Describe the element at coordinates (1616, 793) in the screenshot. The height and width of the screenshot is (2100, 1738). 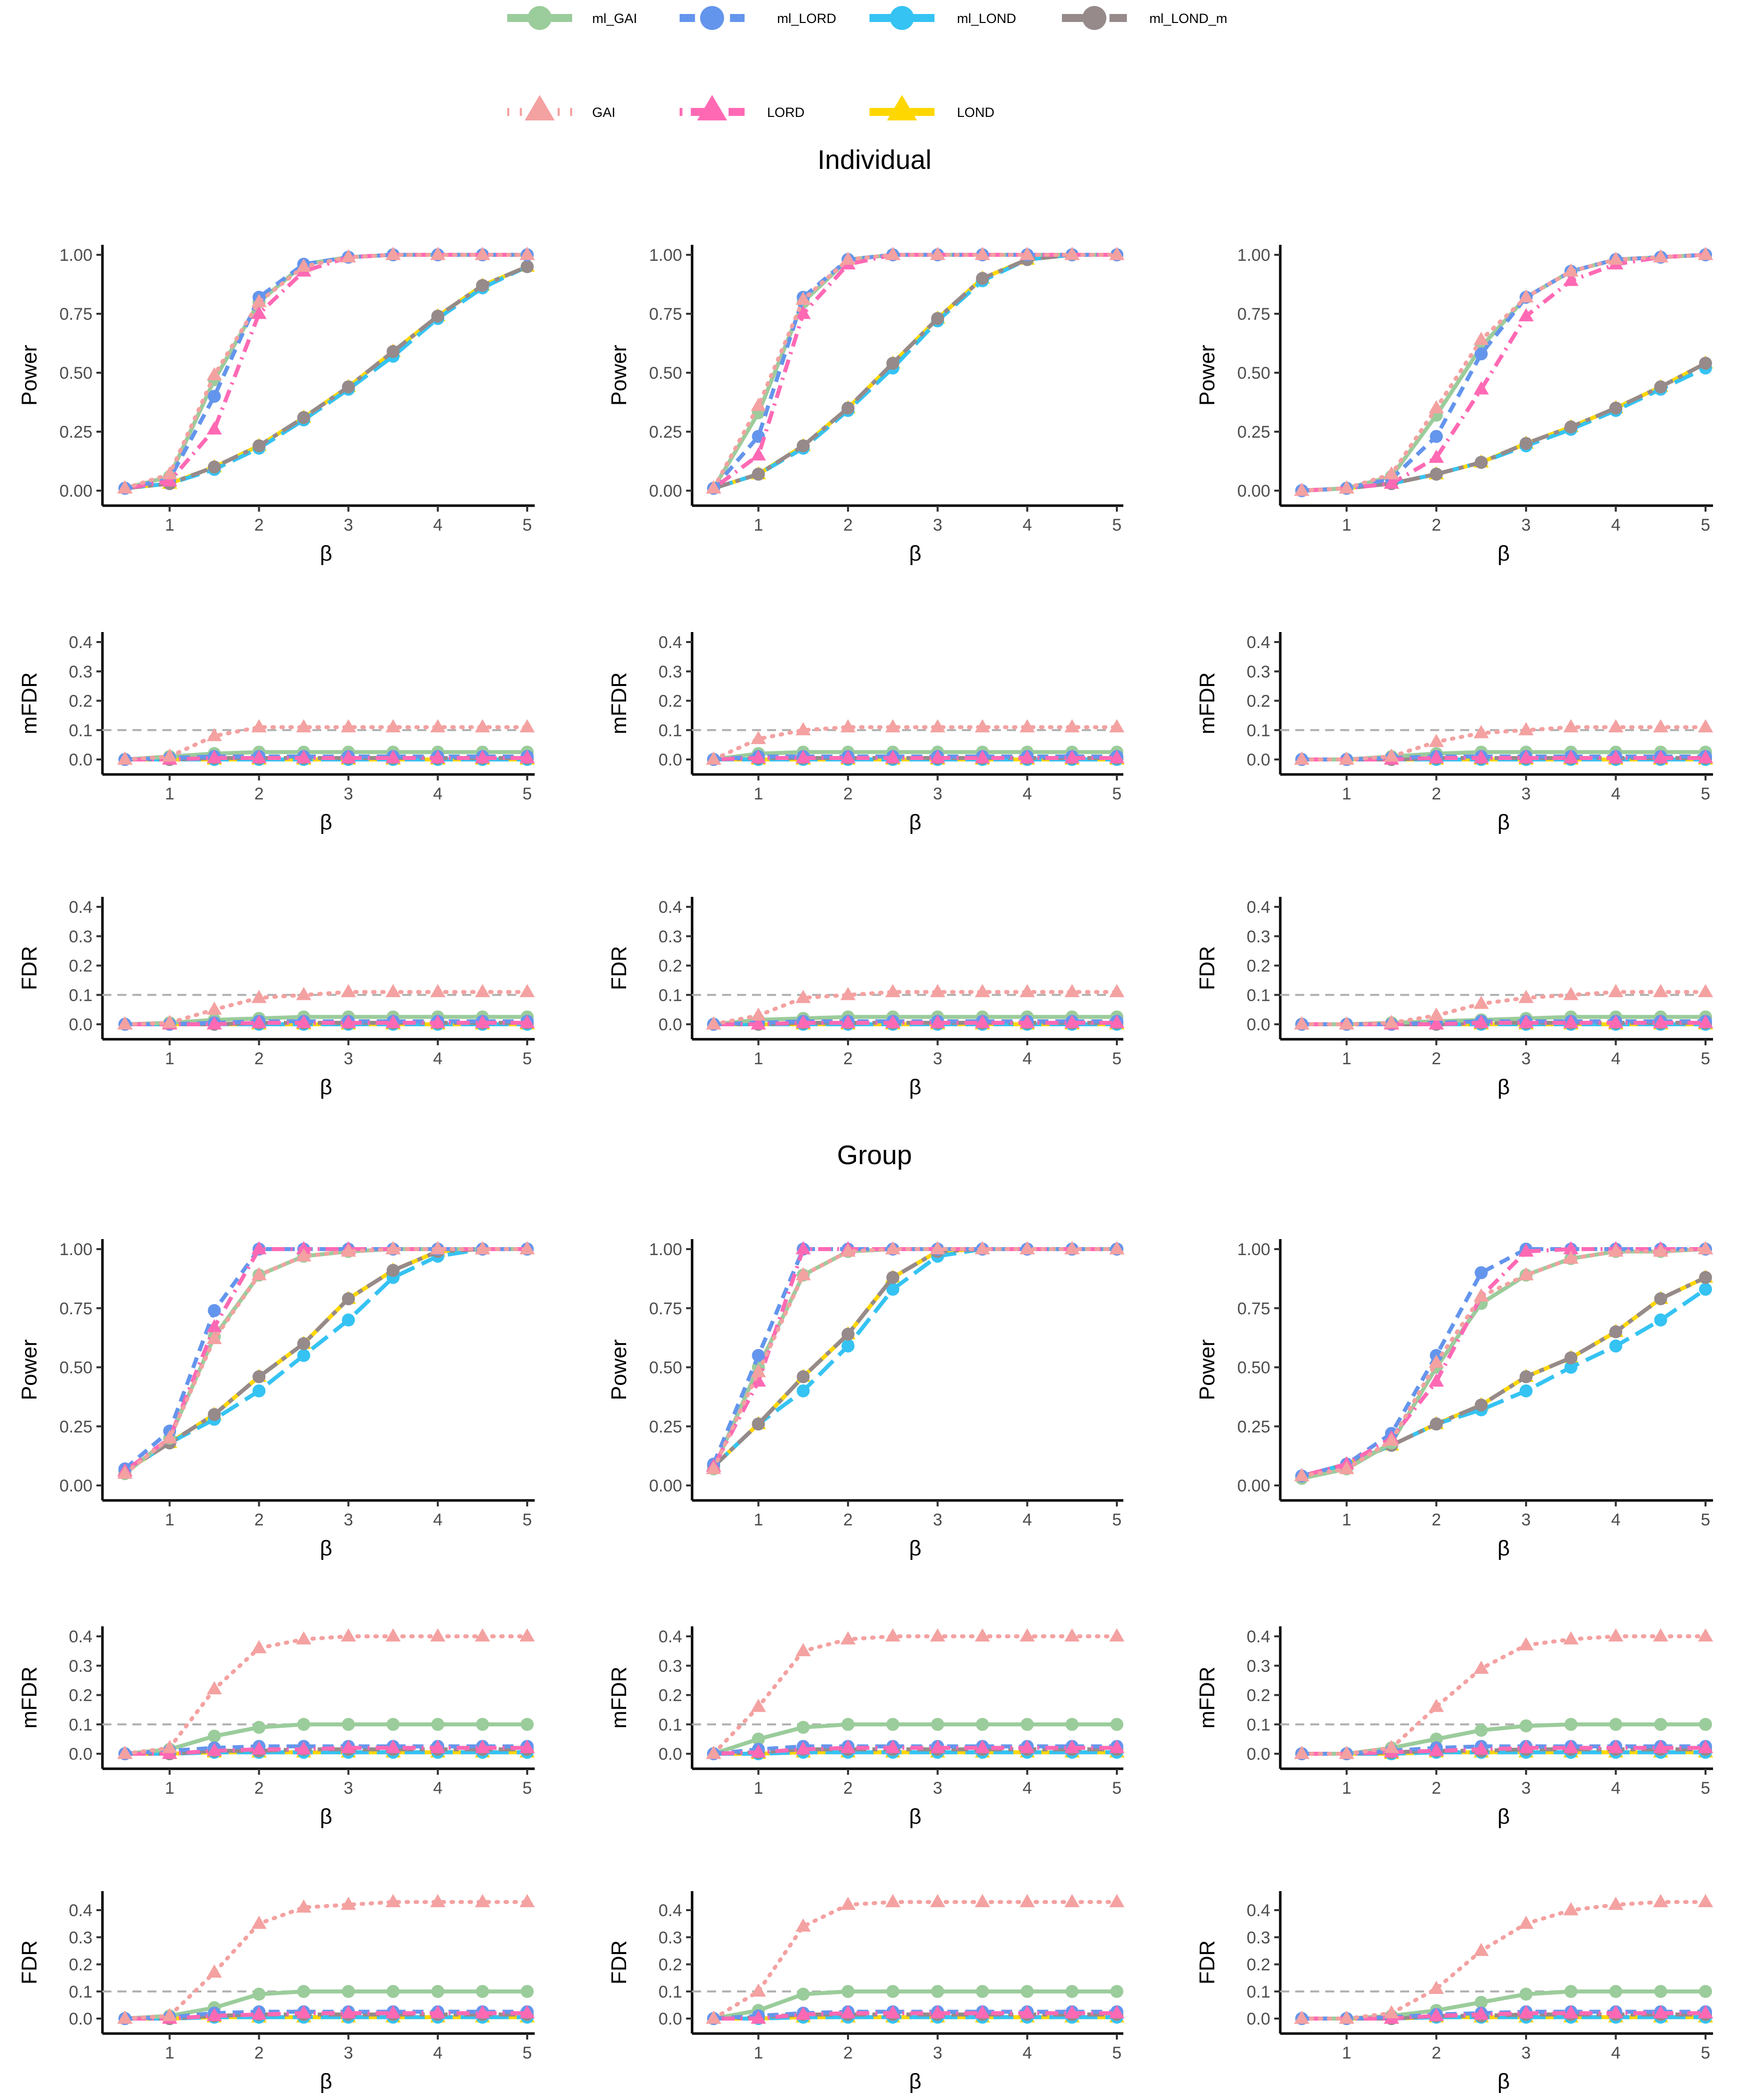
I see `x-tick-label: 4` at that location.